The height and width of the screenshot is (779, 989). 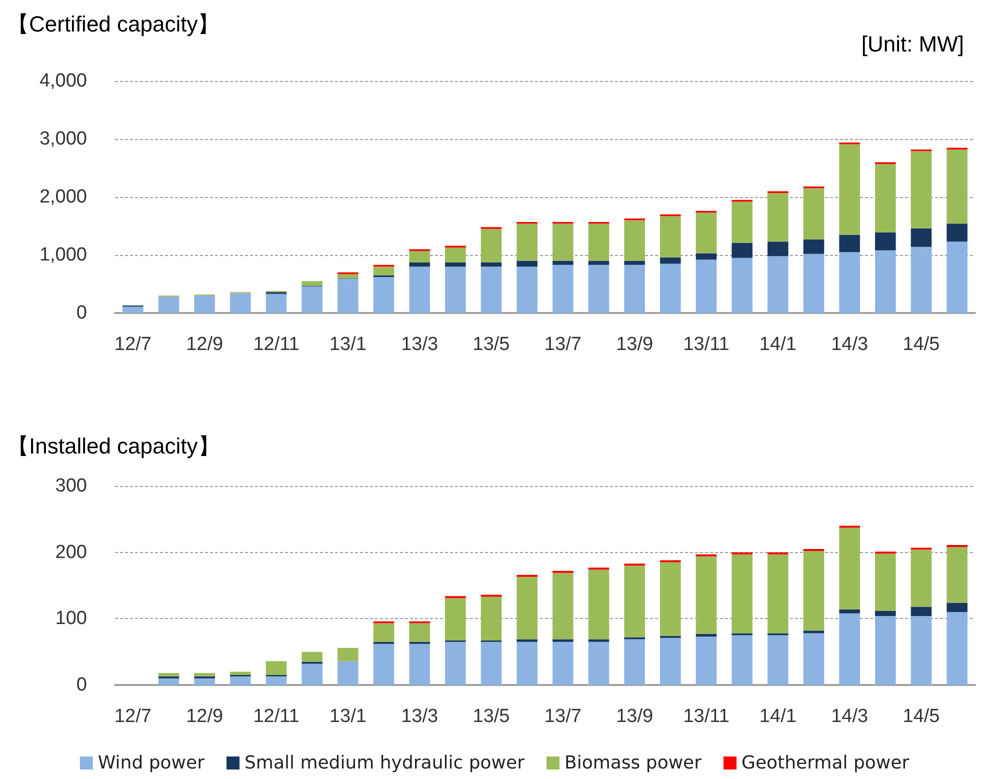 What do you see at coordinates (419, 716) in the screenshot?
I see `x-tick-label: 13/3` at bounding box center [419, 716].